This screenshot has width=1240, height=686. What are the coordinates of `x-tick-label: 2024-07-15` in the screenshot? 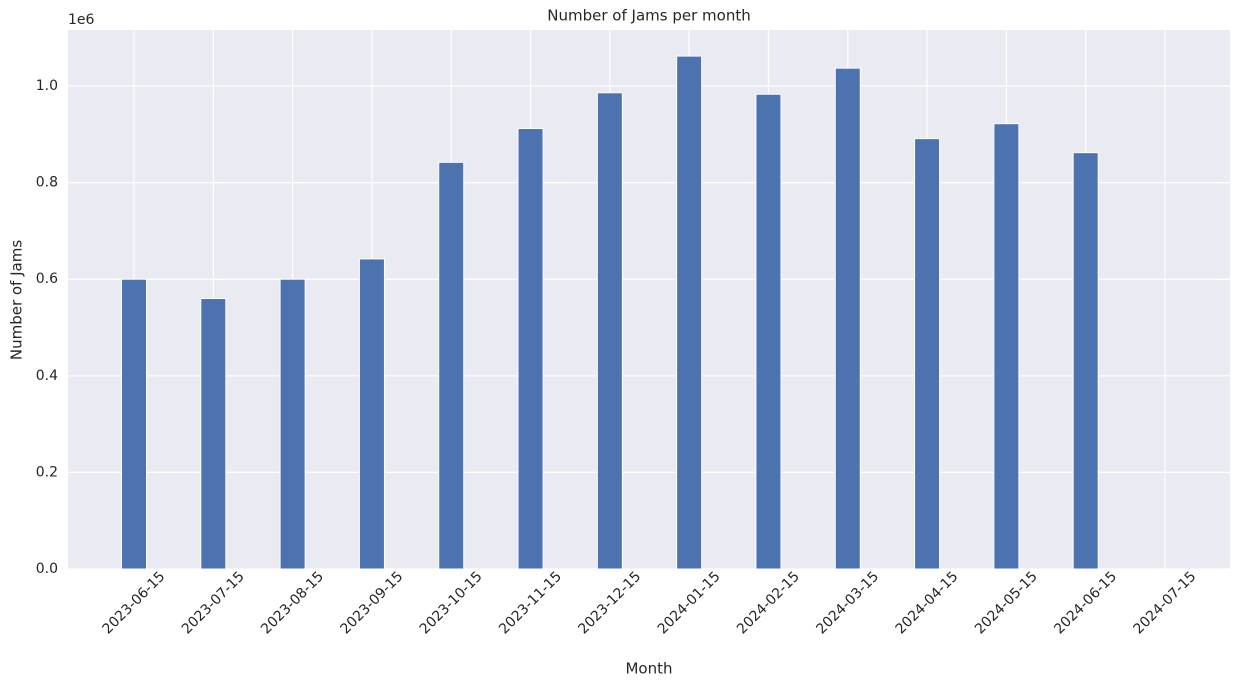 It's located at (1165, 603).